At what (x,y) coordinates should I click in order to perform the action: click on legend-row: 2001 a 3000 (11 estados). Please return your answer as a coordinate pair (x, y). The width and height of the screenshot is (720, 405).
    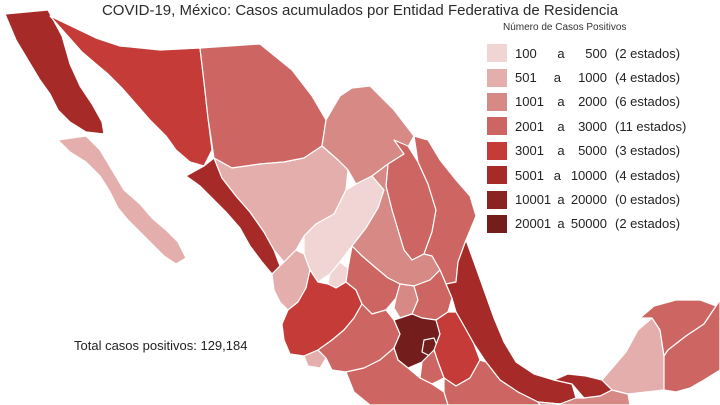
    Looking at the image, I should click on (602, 126).